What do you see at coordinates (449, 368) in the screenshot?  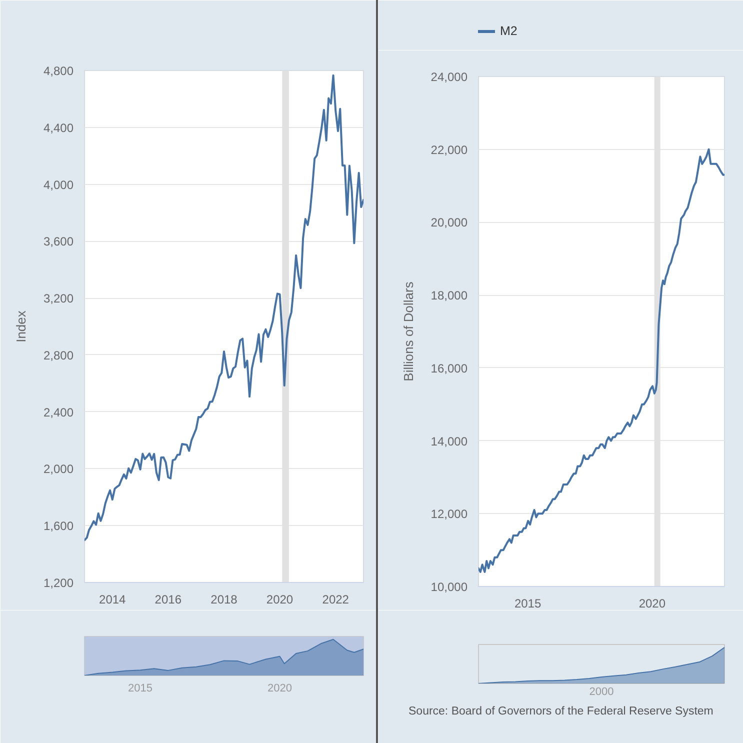 I see `y-tick-label: 16,000` at bounding box center [449, 368].